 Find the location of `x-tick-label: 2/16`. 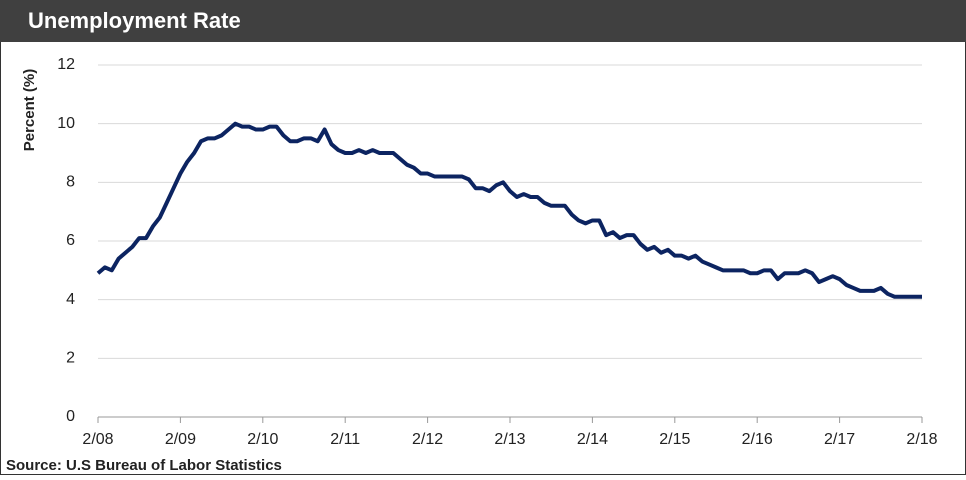

x-tick-label: 2/16 is located at coordinates (757, 439).